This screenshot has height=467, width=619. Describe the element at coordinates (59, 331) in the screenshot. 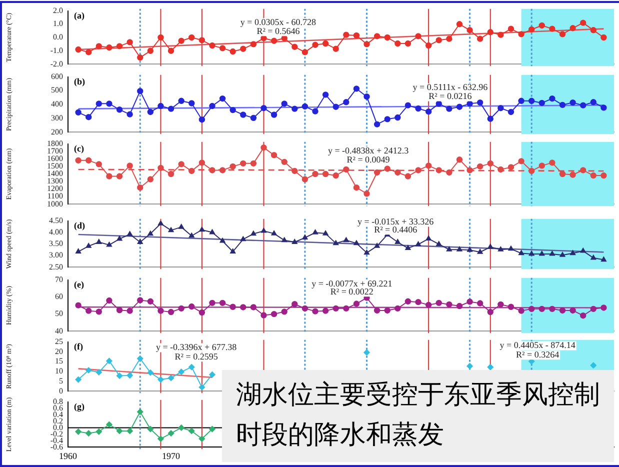

I see `y-tick-label: 40` at that location.